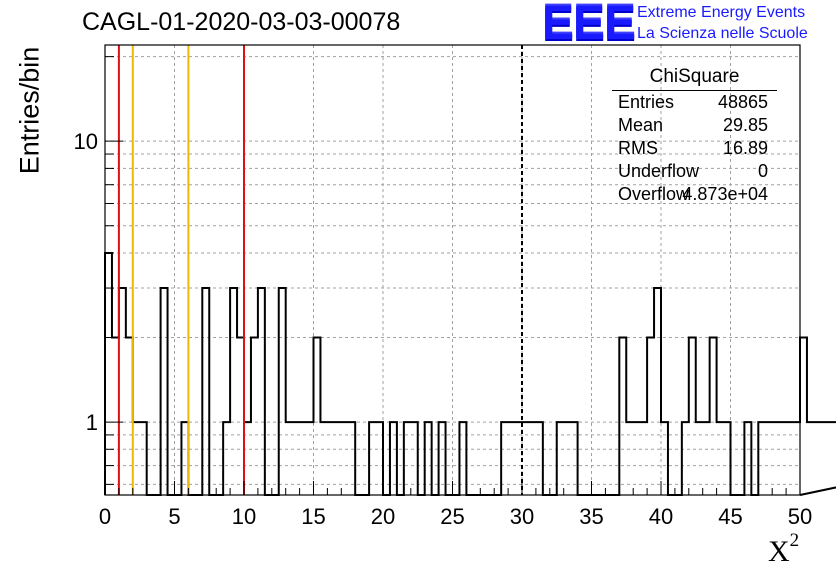  What do you see at coordinates (105, 516) in the screenshot?
I see `x-tick-label: 0` at bounding box center [105, 516].